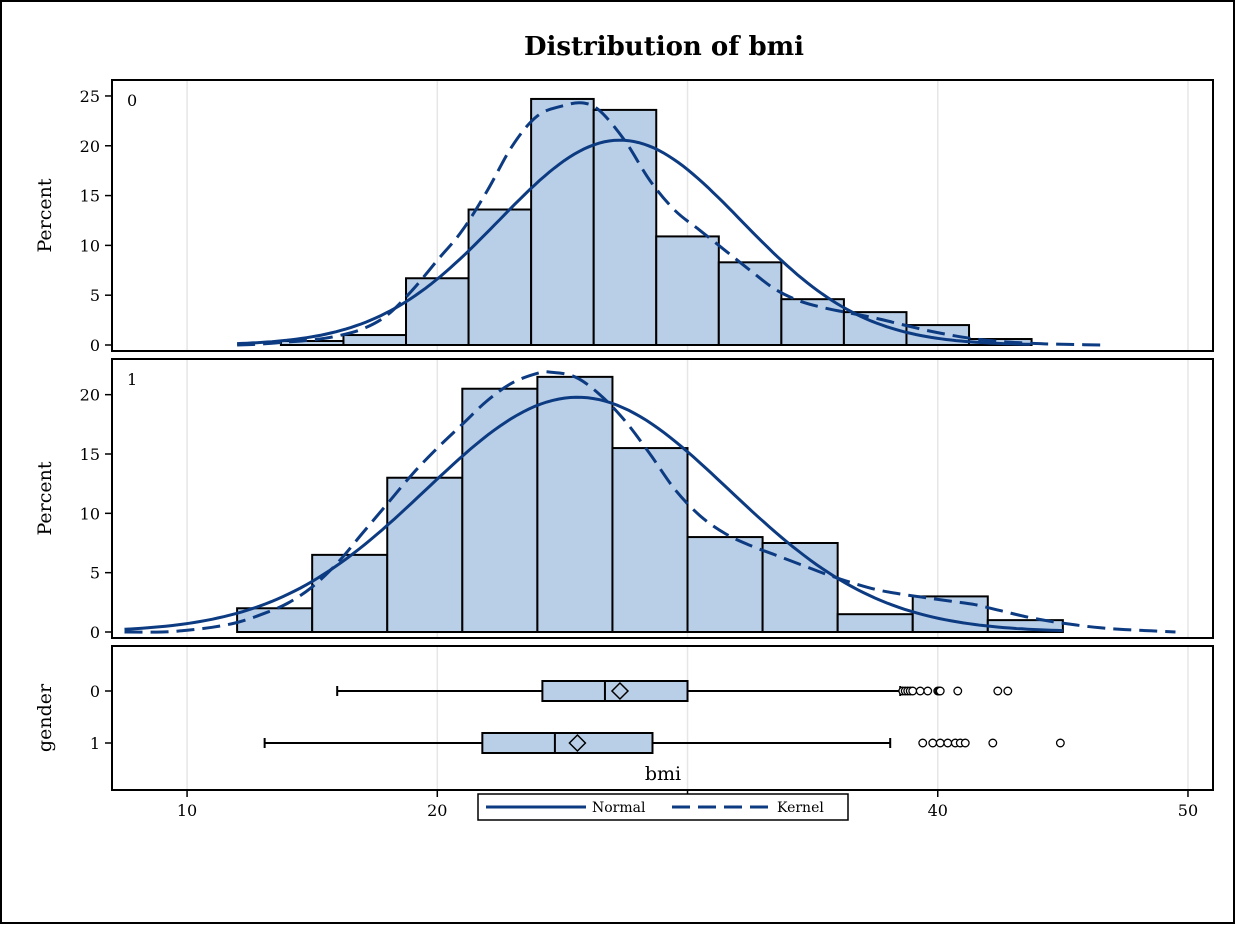 The height and width of the screenshot is (929, 1235). Describe the element at coordinates (1188, 810) in the screenshot. I see `x-tick-label: 50` at that location.